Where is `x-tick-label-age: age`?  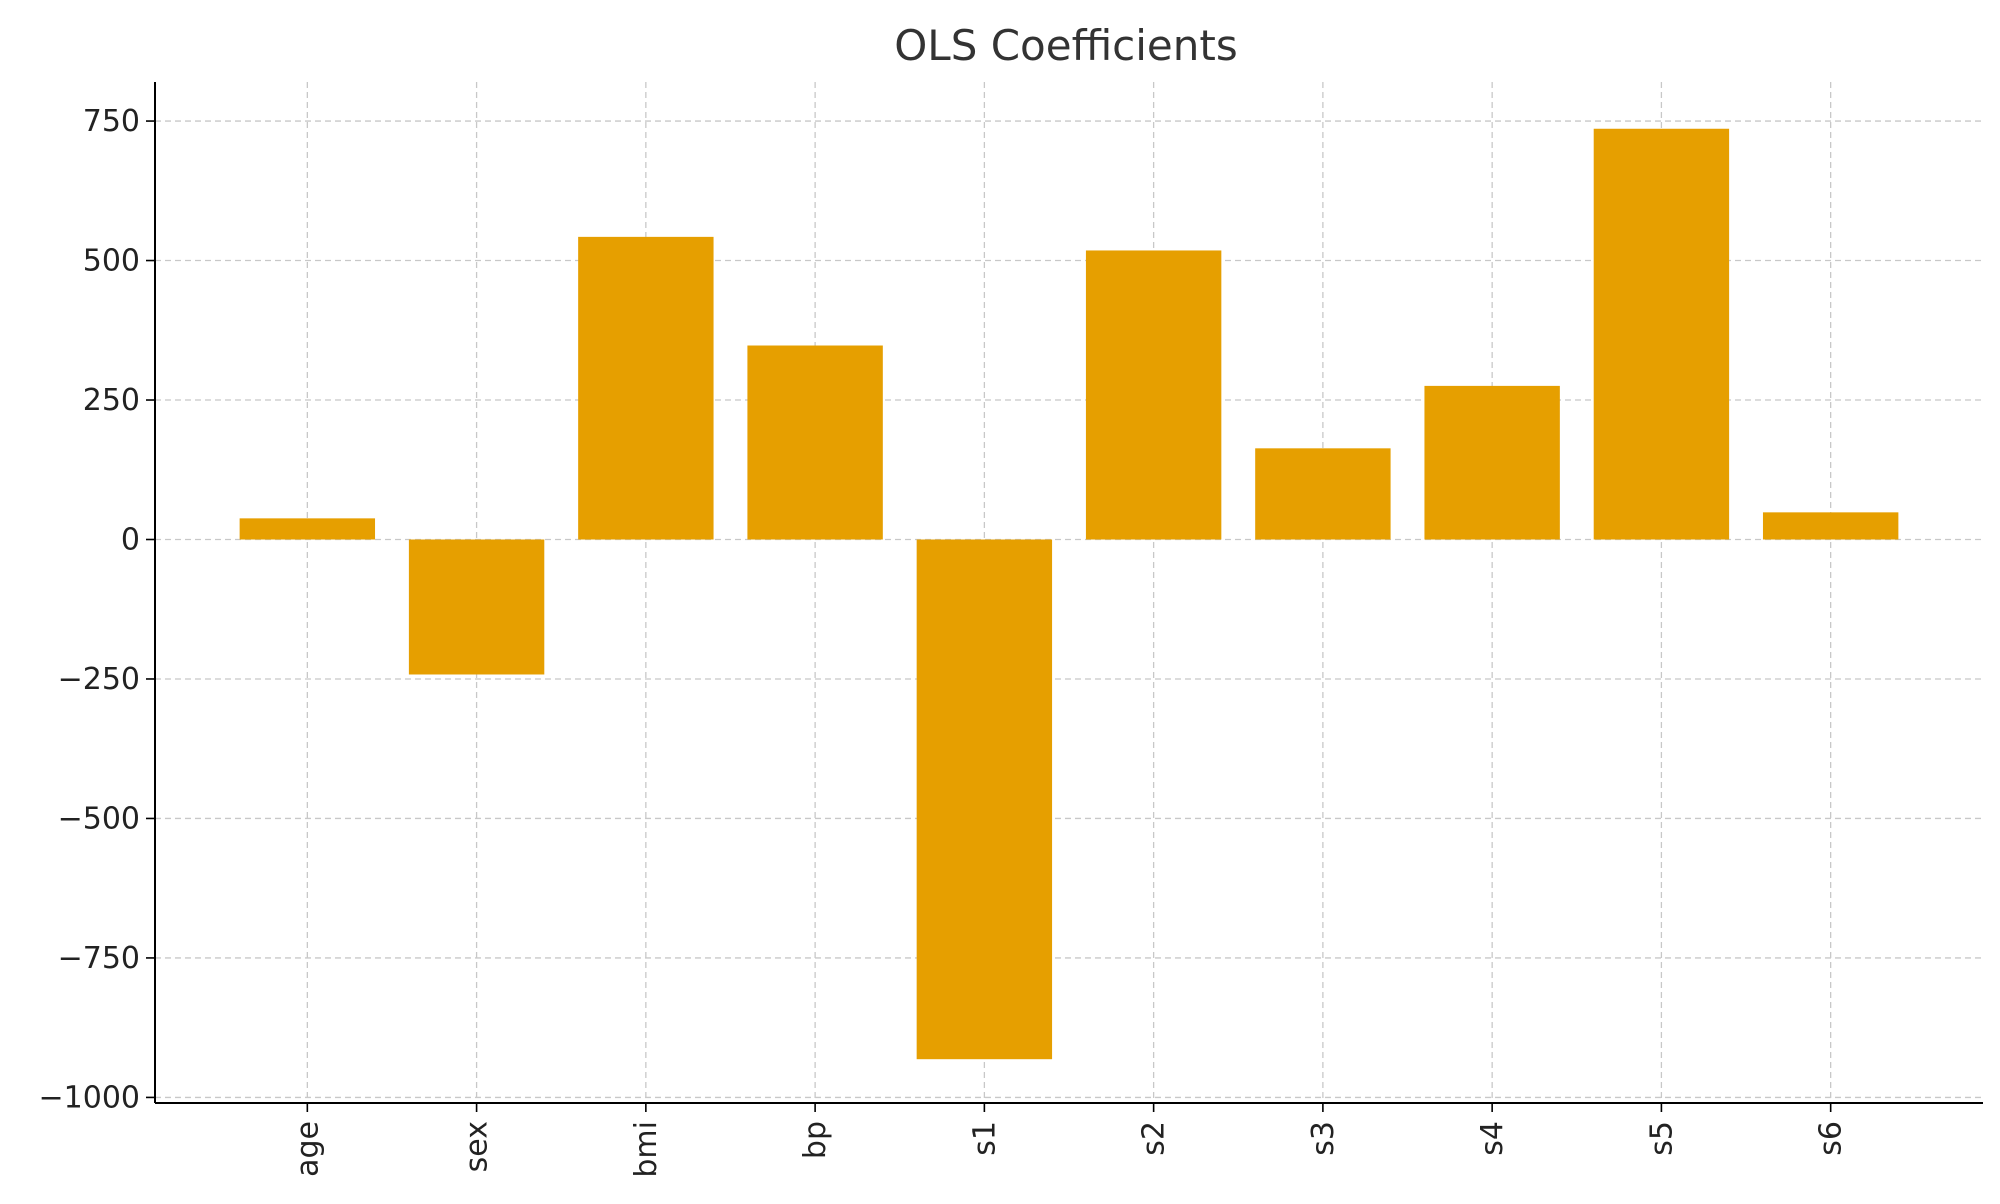
x-tick-label-age: age is located at coordinates (307, 1149).